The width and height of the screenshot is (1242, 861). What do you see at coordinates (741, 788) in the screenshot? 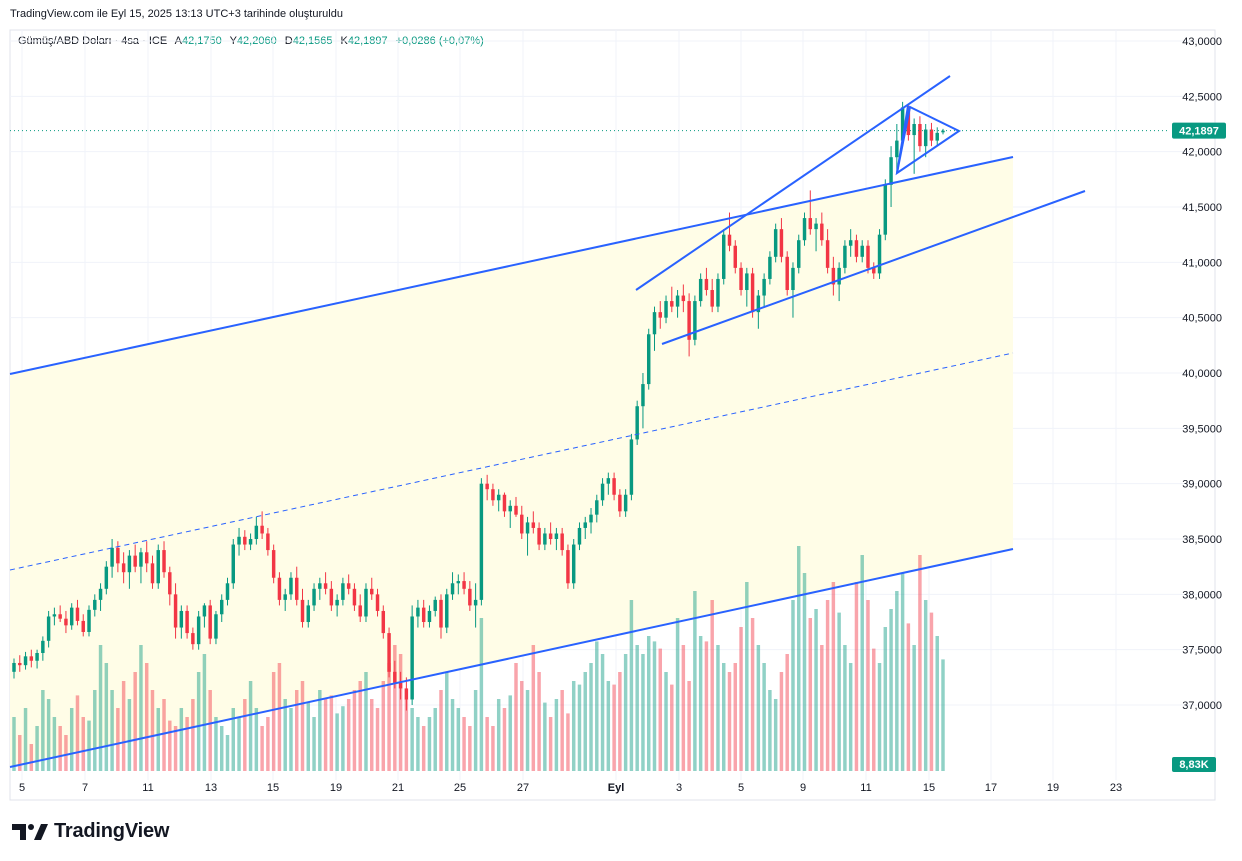
I see `time-tick-label: 5` at bounding box center [741, 788].